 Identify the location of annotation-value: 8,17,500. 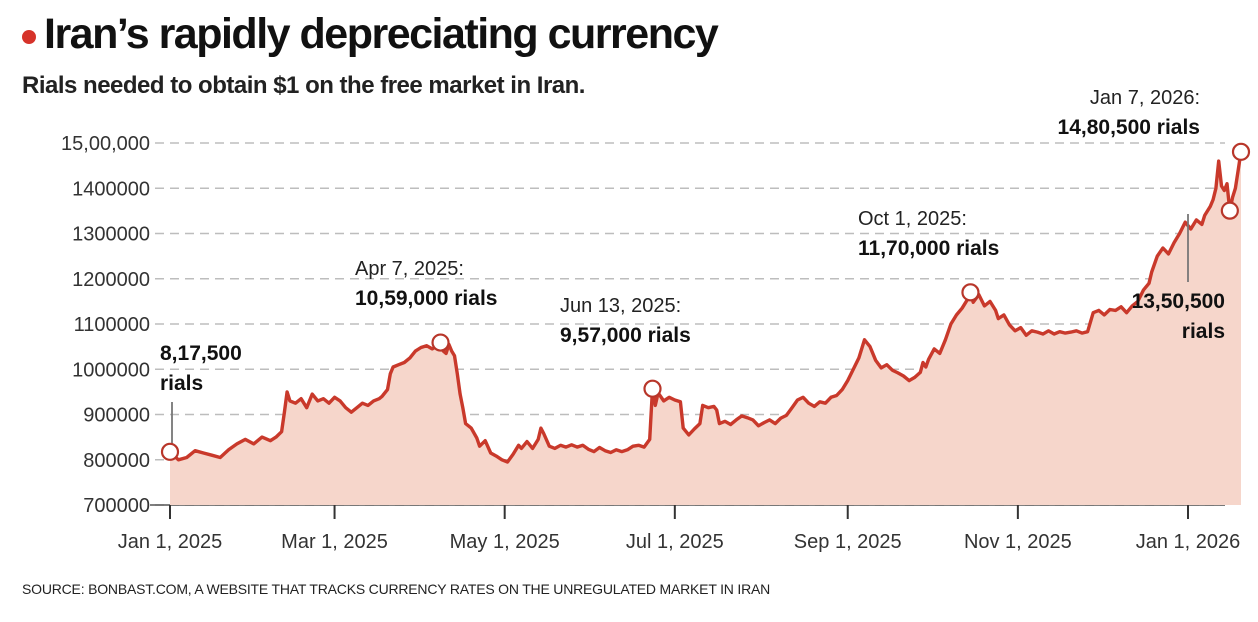
(201, 353).